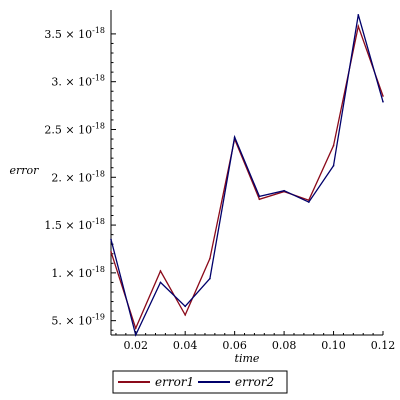  Describe the element at coordinates (200, 382) in the screenshot. I see `legend: error1 error2` at that location.